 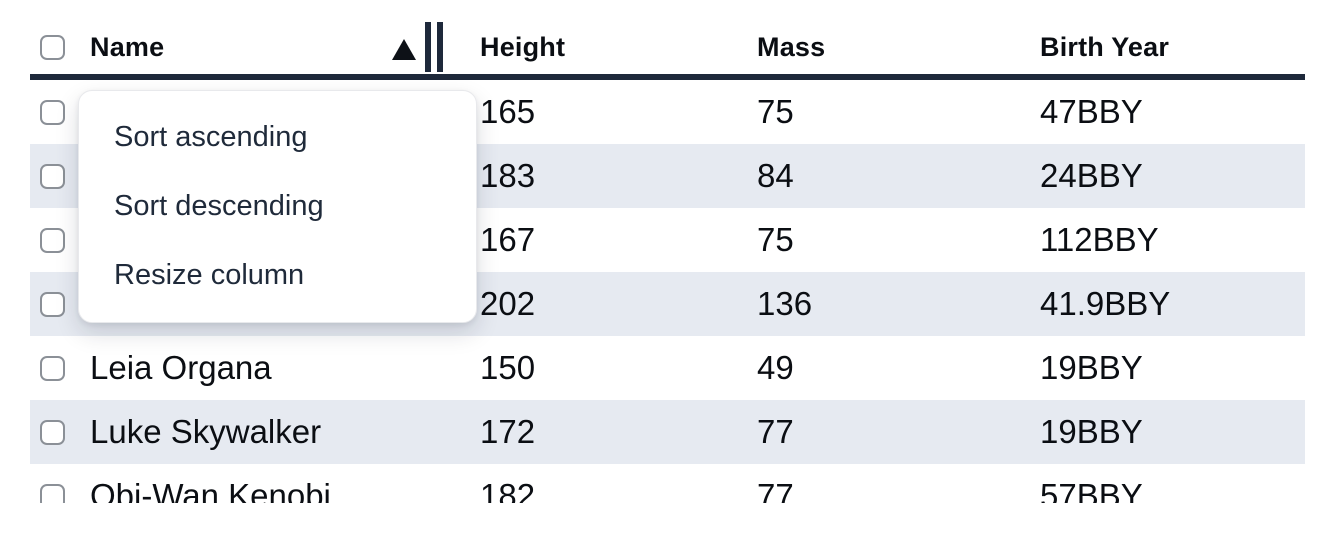 I want to click on column-header-name: Name, so click(x=127, y=46).